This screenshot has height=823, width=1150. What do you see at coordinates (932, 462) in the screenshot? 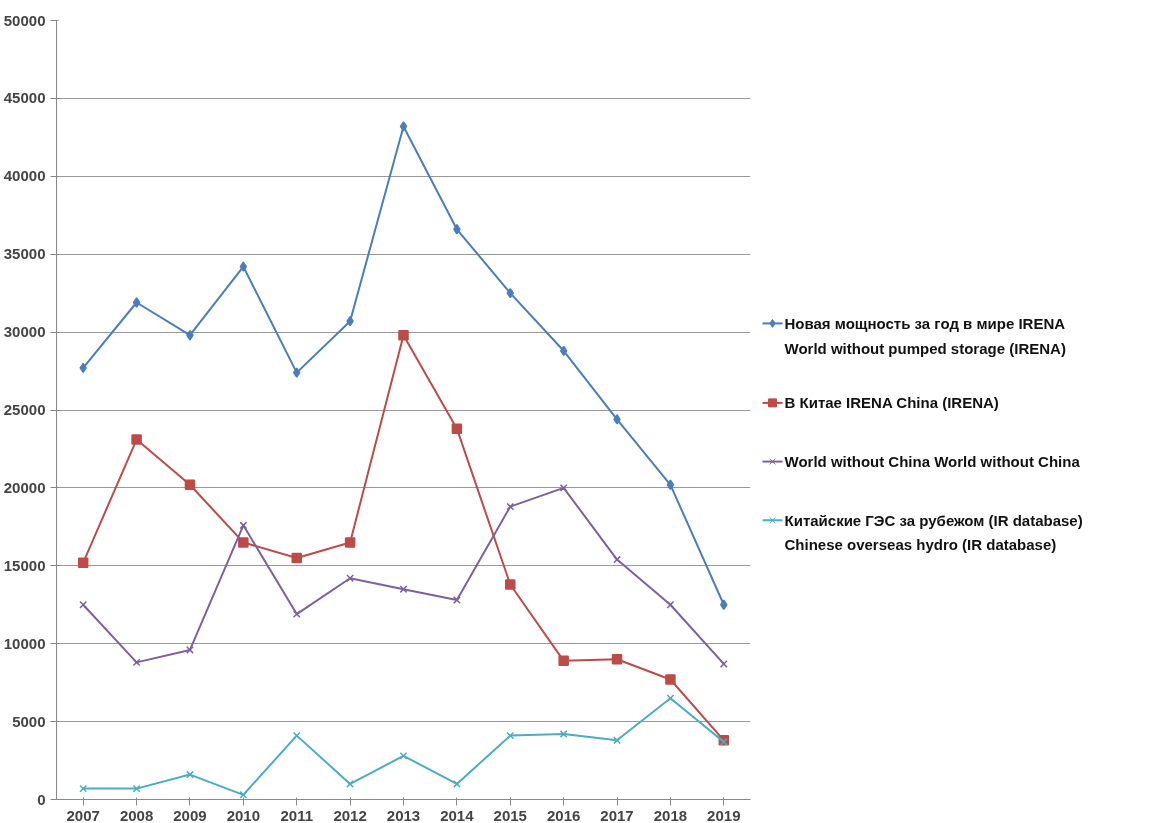
I see `legend-label: World without China World without China` at bounding box center [932, 462].